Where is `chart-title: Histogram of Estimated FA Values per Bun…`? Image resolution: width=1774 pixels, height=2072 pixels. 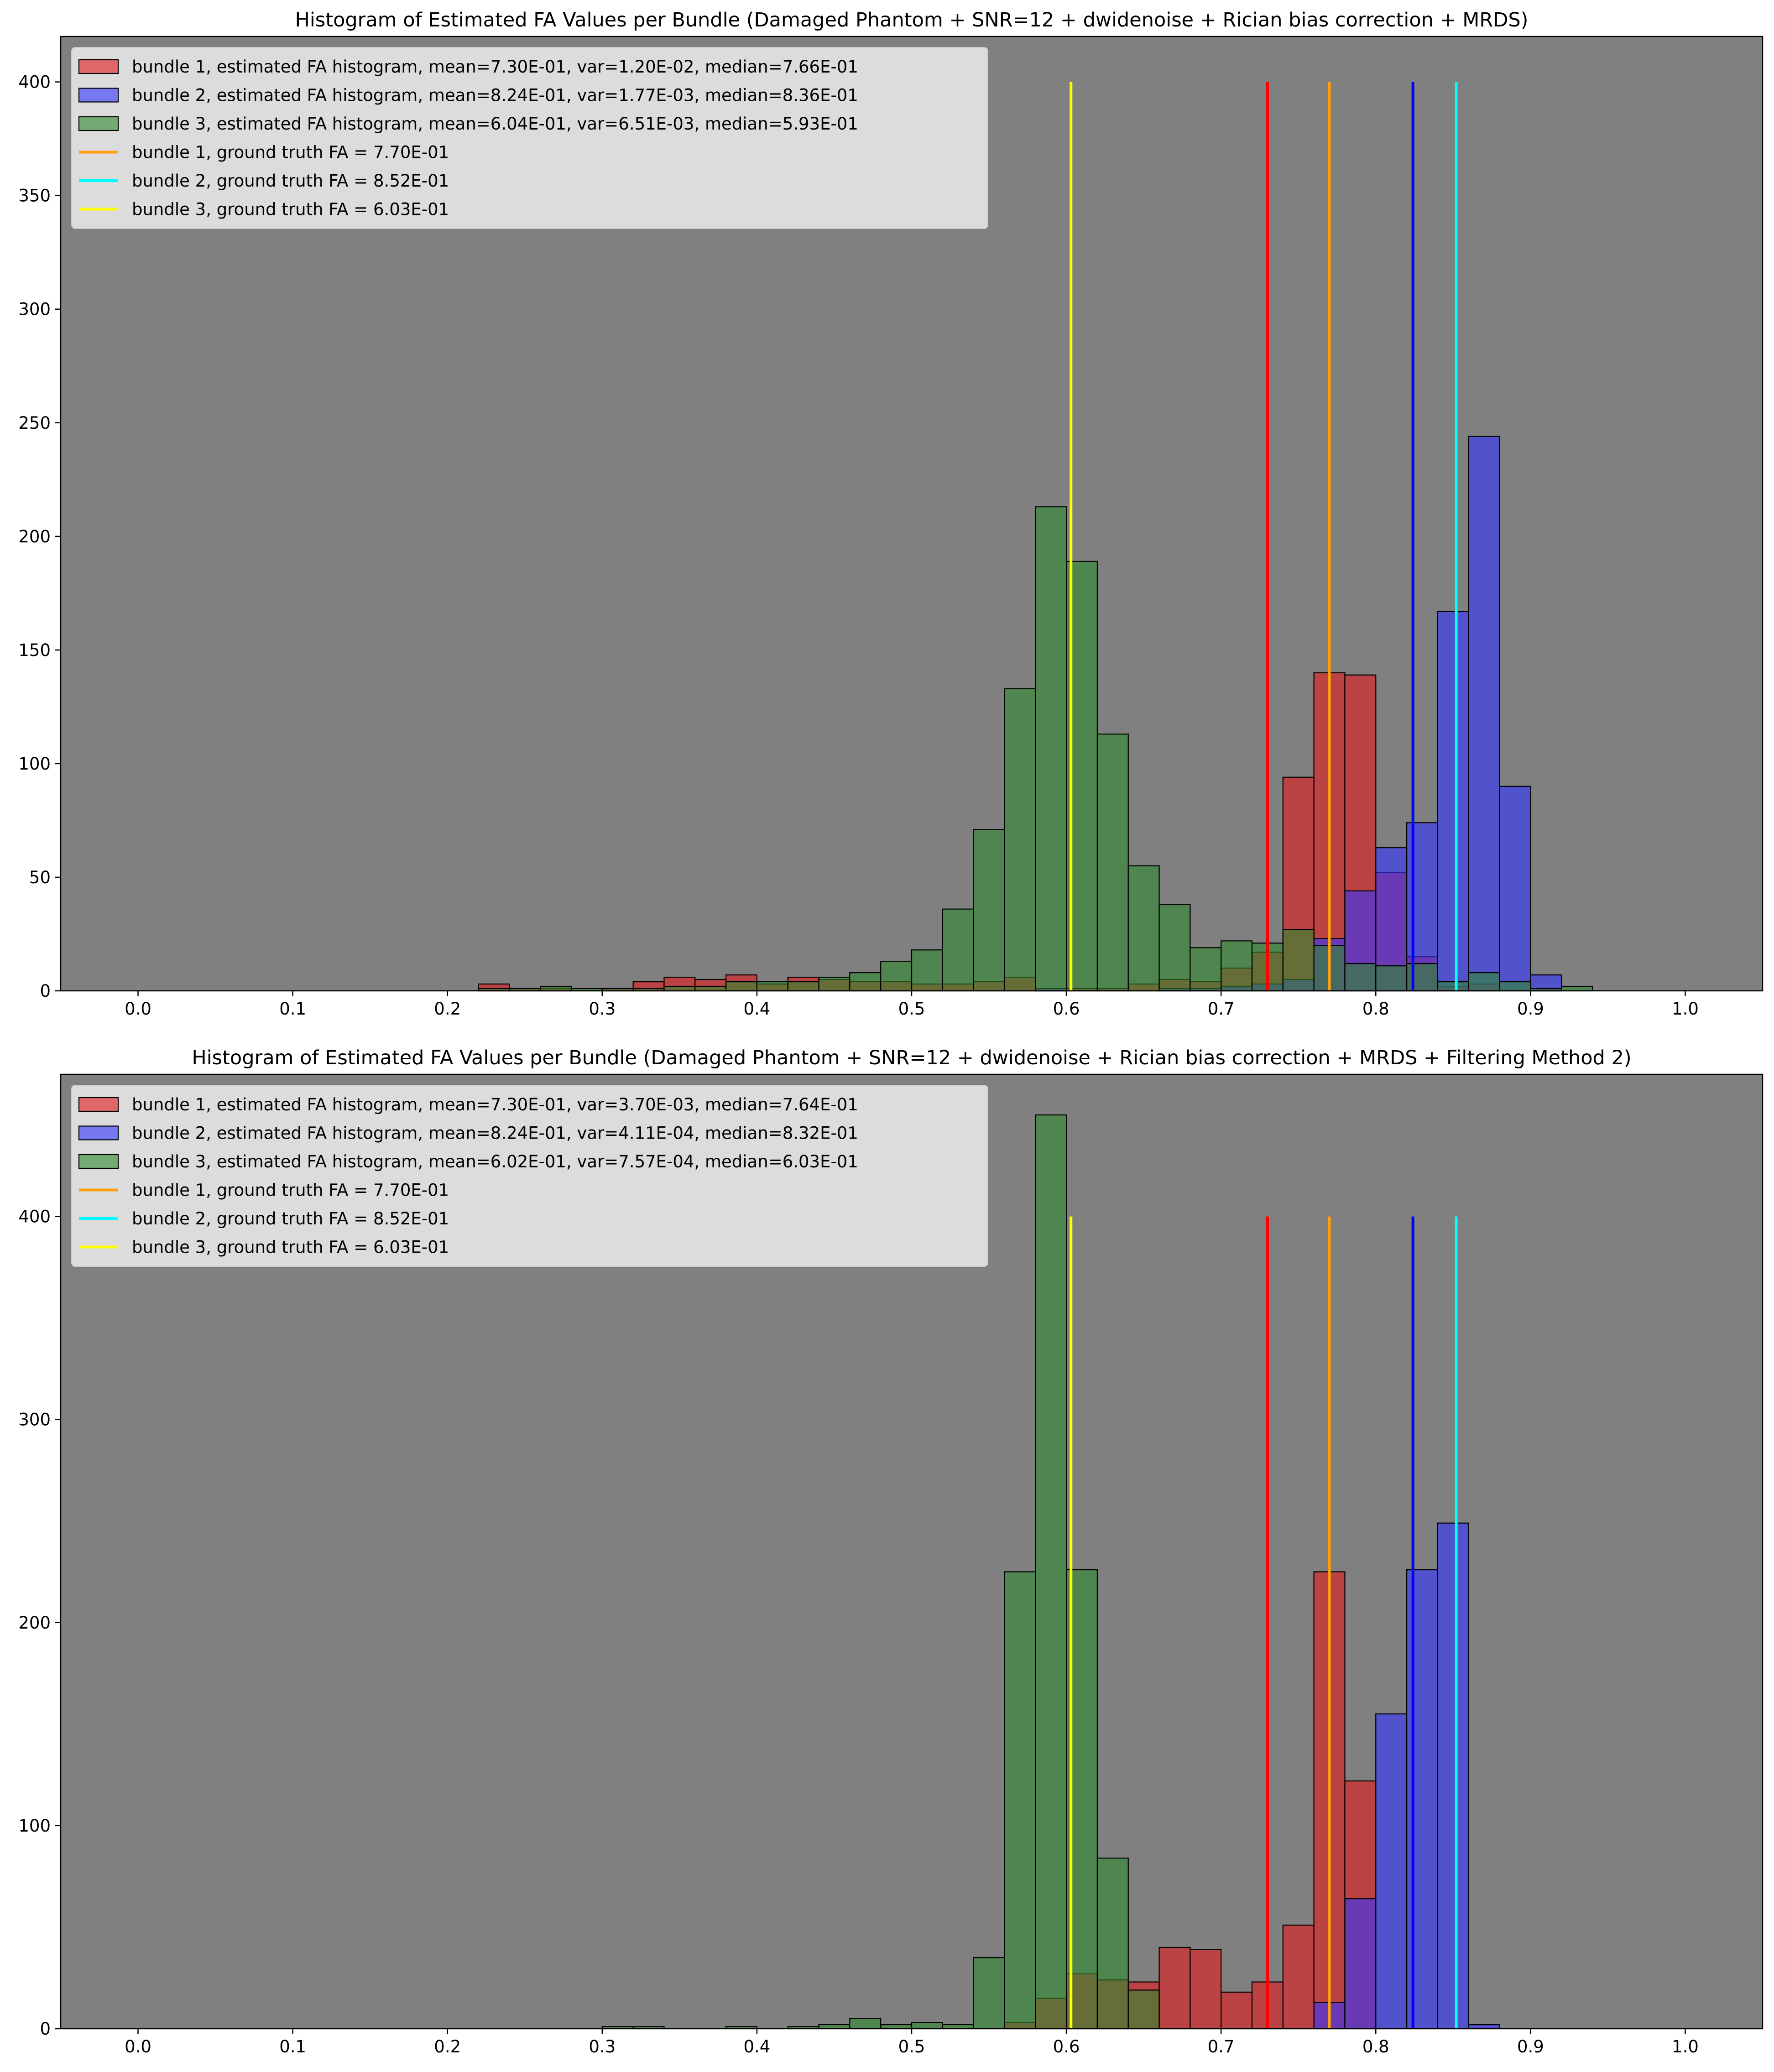
chart-title: Histogram of Estimated FA Values per Bun… is located at coordinates (912, 20).